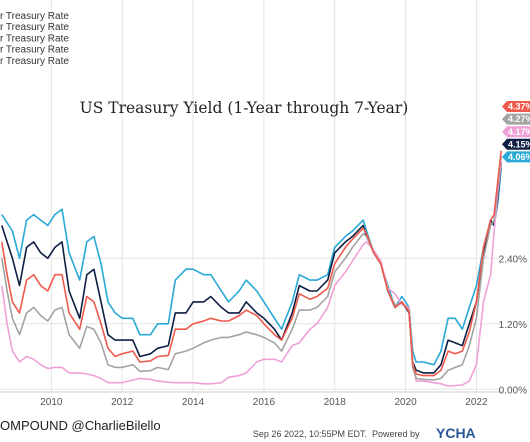 The image size is (530, 442). Describe the element at coordinates (310, 434) in the screenshot. I see `footer-date: Sep 26 2022, 10:55PM EDT.` at that location.